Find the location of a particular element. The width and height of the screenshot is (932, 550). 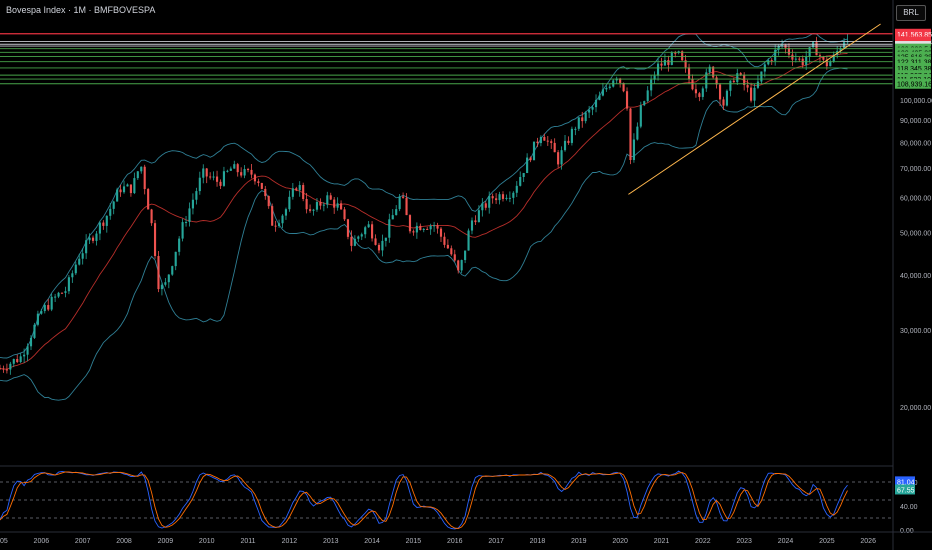

time-tick-label: 2008 is located at coordinates (124, 541).